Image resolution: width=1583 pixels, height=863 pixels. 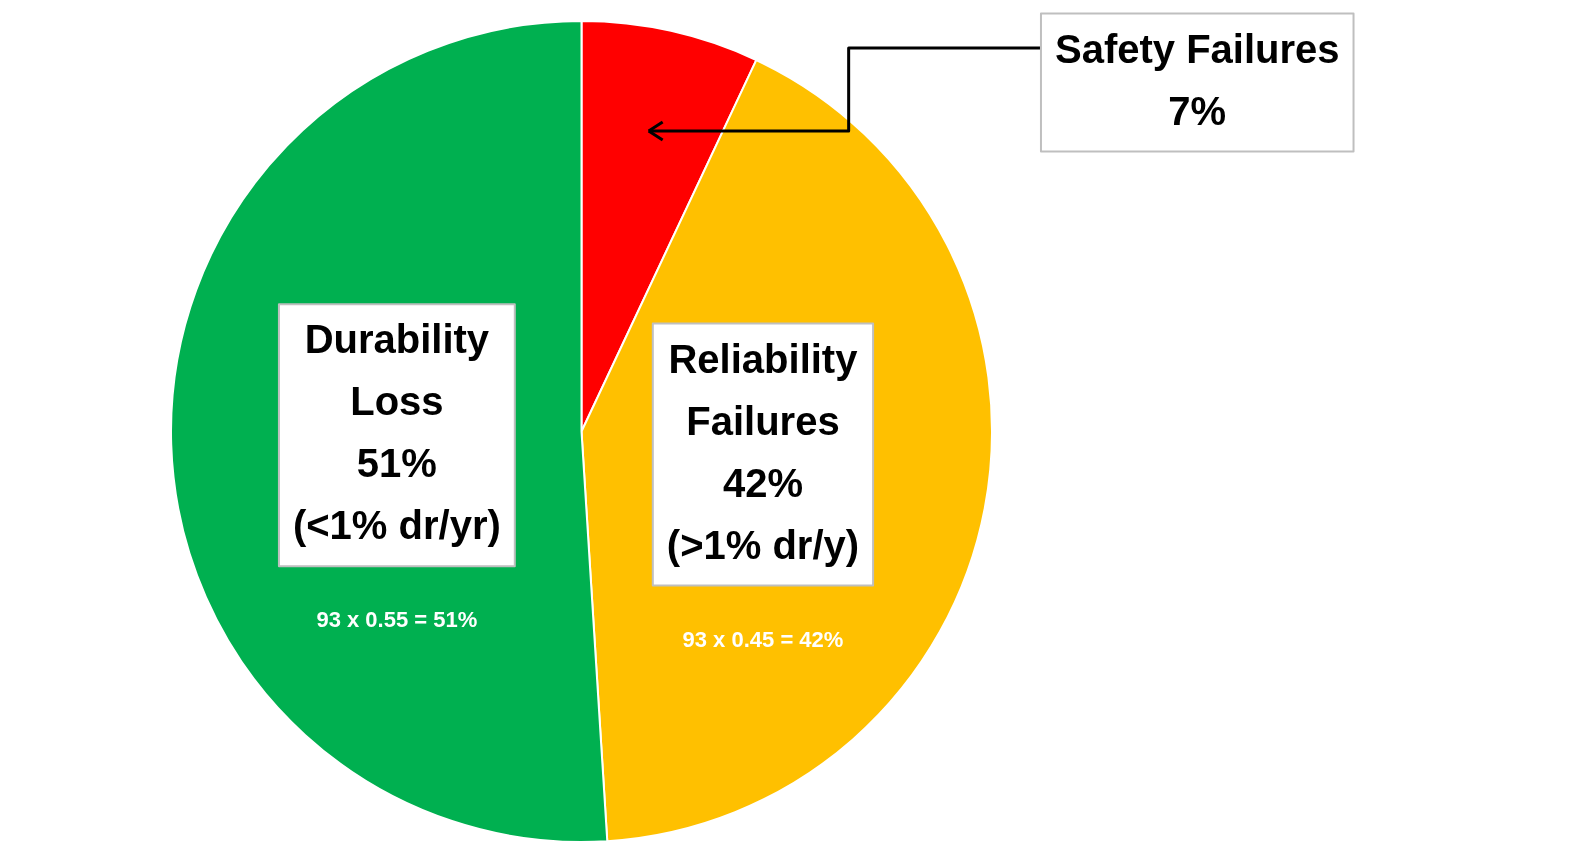 I want to click on text: (<1% dr/yr), so click(x=396, y=525).